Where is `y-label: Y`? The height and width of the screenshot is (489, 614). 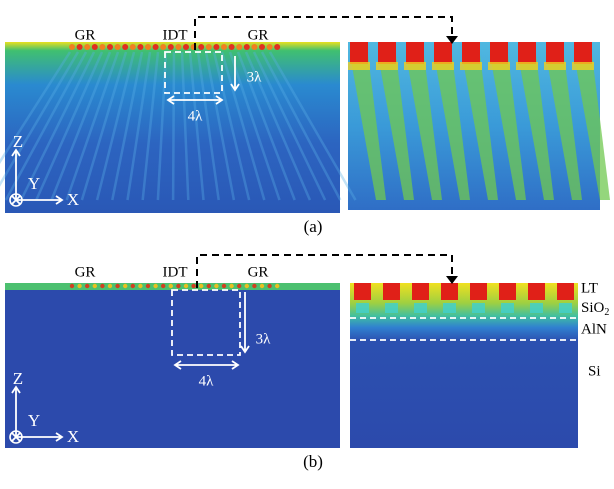
y-label: Y is located at coordinates (34, 183).